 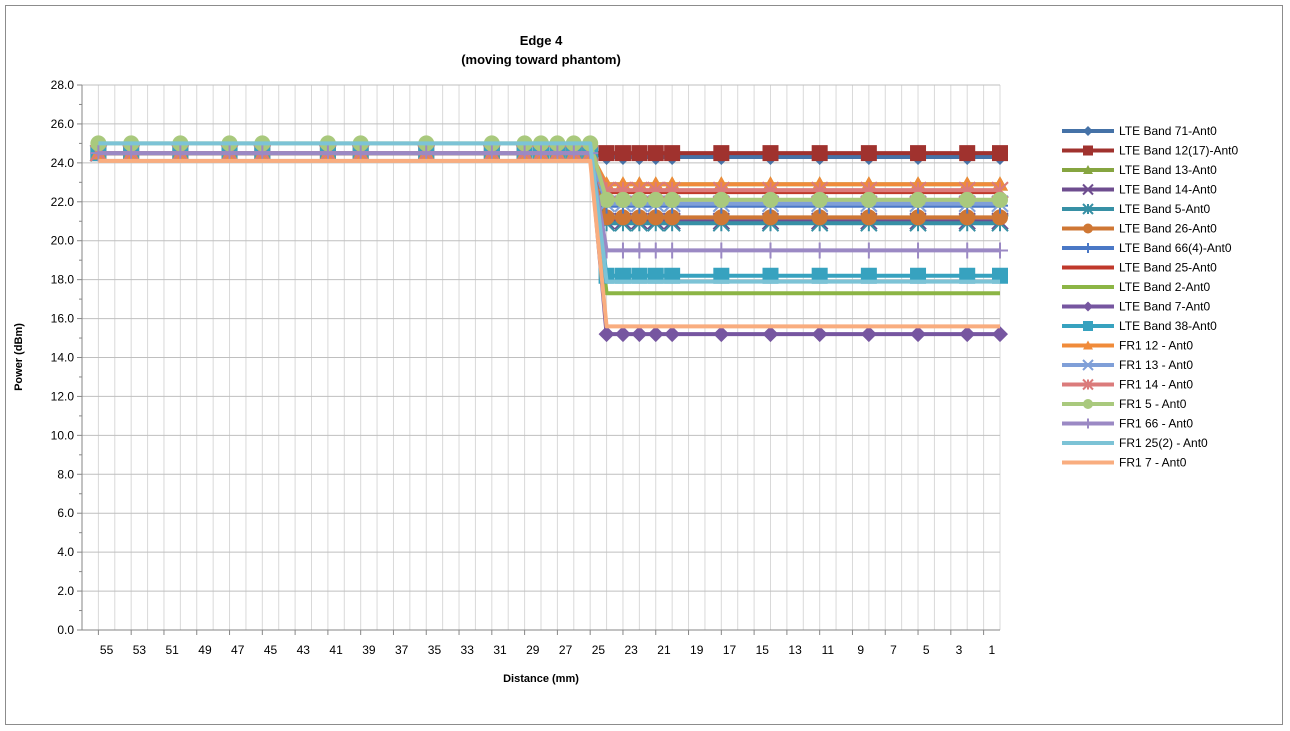 I want to click on x-tick-label: 47, so click(x=238, y=650).